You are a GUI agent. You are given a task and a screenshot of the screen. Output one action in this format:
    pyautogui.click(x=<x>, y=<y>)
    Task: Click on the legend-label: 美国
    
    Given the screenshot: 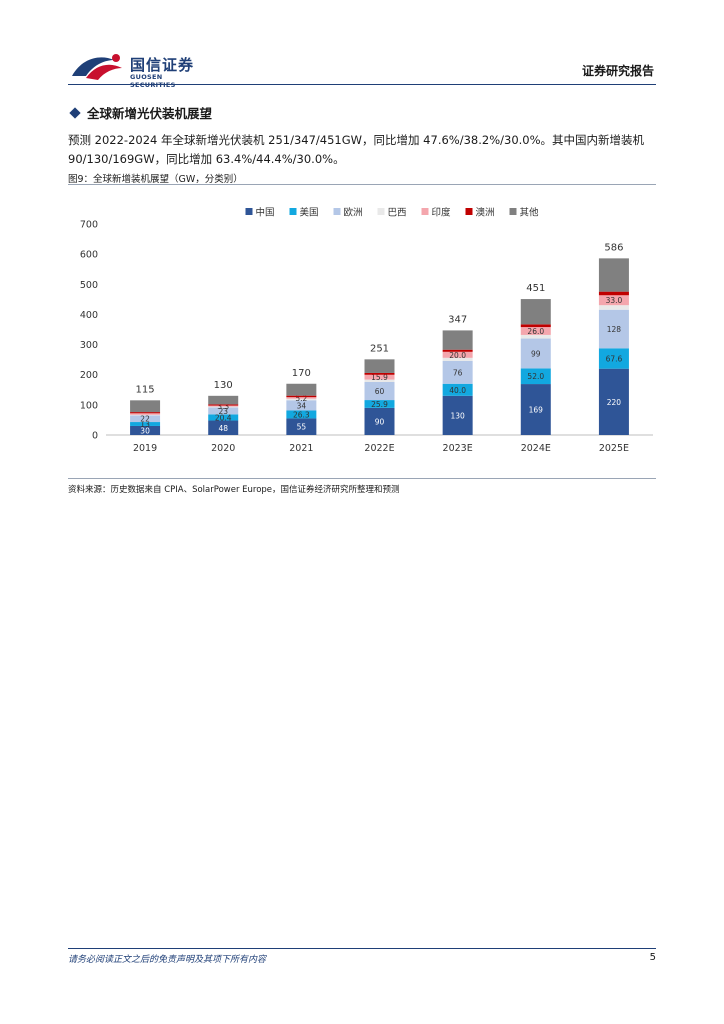 What is the action you would take?
    pyautogui.click(x=309, y=213)
    